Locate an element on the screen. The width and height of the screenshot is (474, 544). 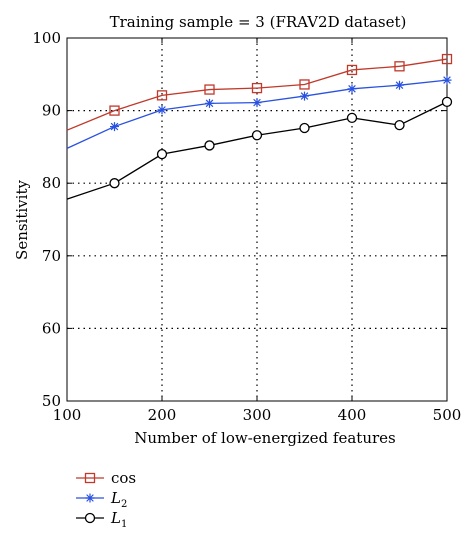
series-line-cos is located at coordinates (257, 94).